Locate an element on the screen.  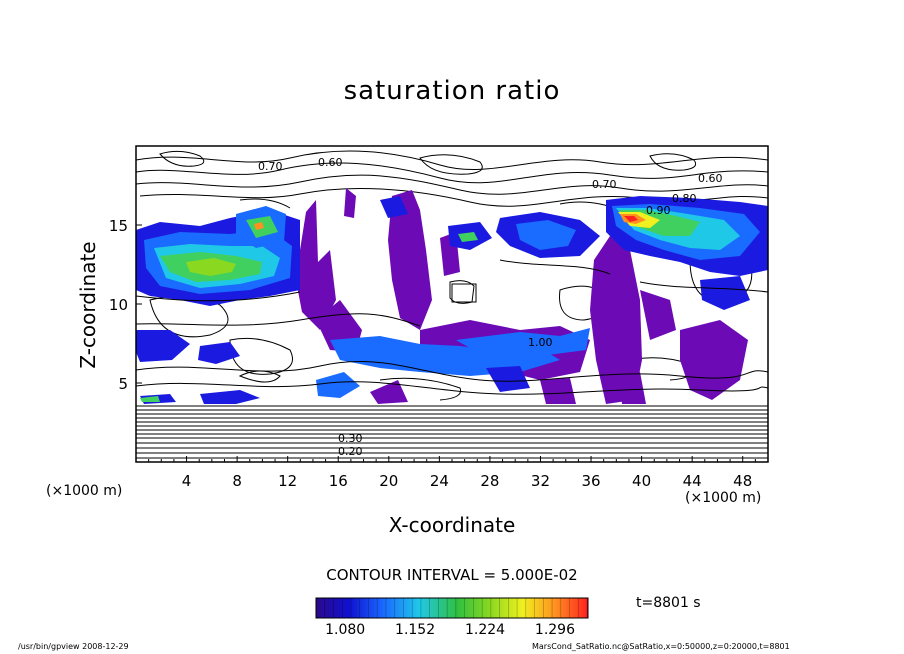
interior-contours is located at coordinates (452, 327).